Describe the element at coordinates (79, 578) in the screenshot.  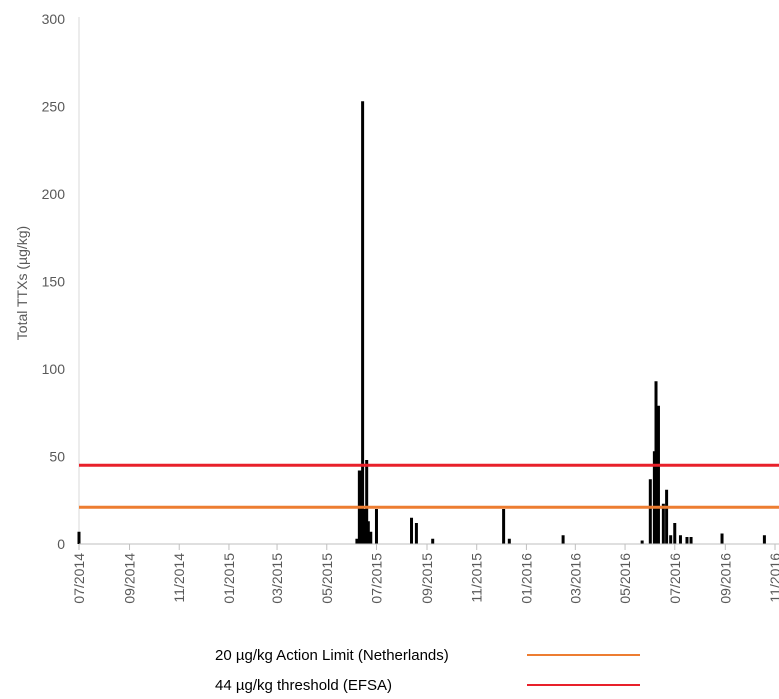
I see `x-tick-label: 07/2014` at that location.